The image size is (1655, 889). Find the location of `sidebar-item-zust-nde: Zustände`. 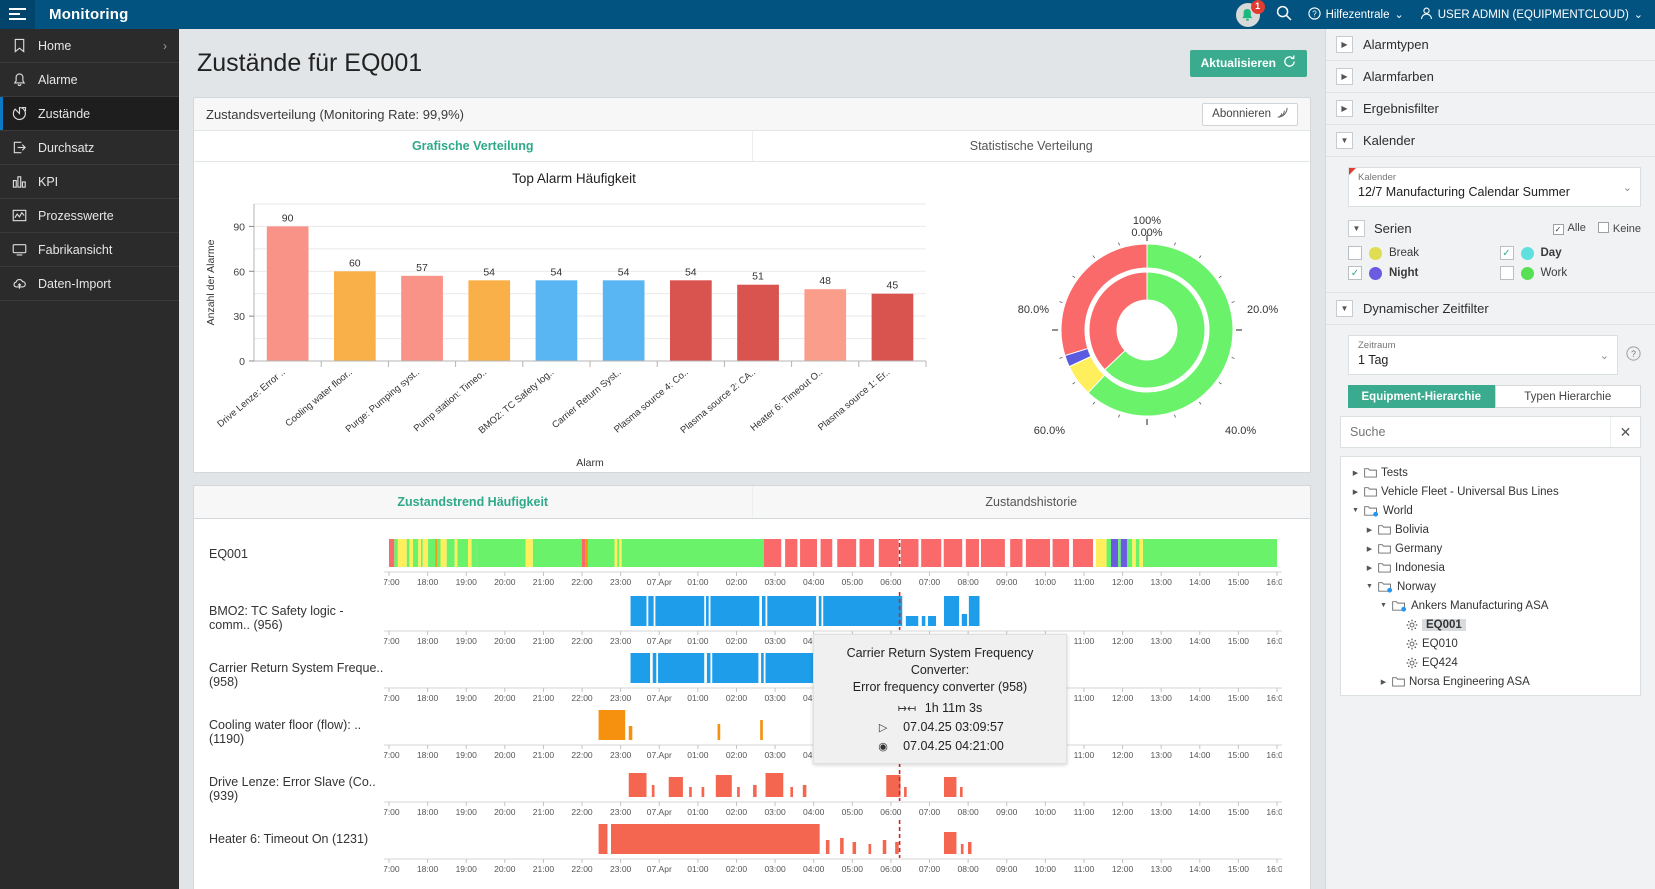

sidebar-item-zust-nde: Zustände is located at coordinates (89, 114).